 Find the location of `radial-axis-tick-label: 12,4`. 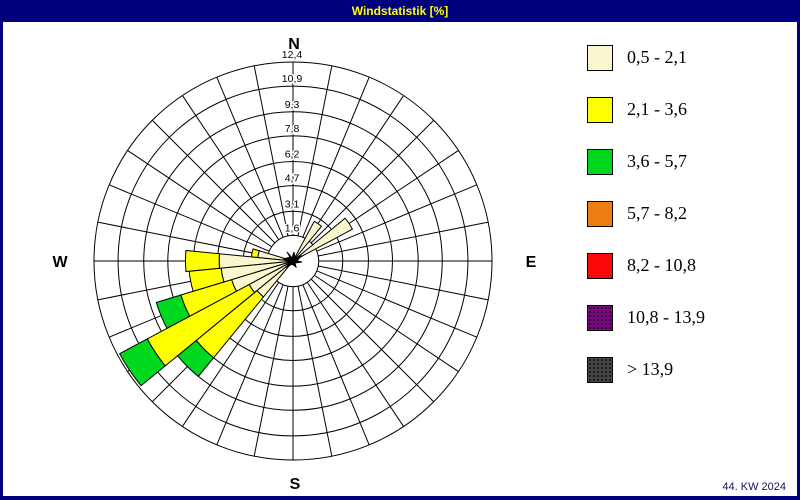

radial-axis-tick-label: 12,4 is located at coordinates (292, 55).